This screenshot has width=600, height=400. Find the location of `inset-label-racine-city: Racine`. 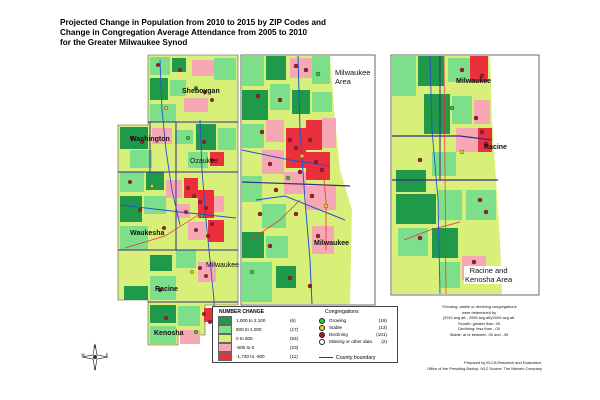

inset-label-racine-city: Racine is located at coordinates (495, 147).